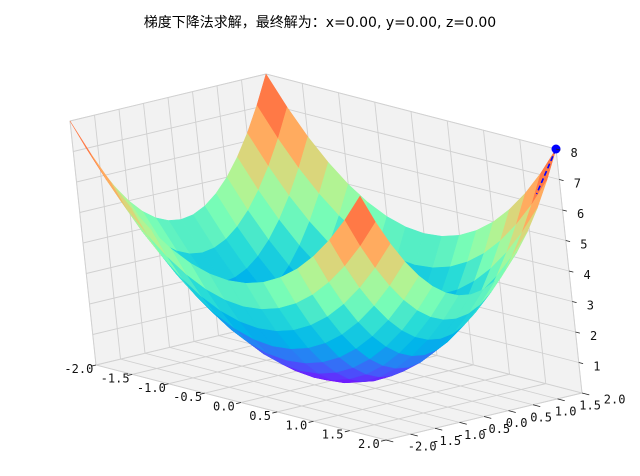 Image resolution: width=640 pixels, height=476 pixels. I want to click on descent-path-line, so click(546, 171).